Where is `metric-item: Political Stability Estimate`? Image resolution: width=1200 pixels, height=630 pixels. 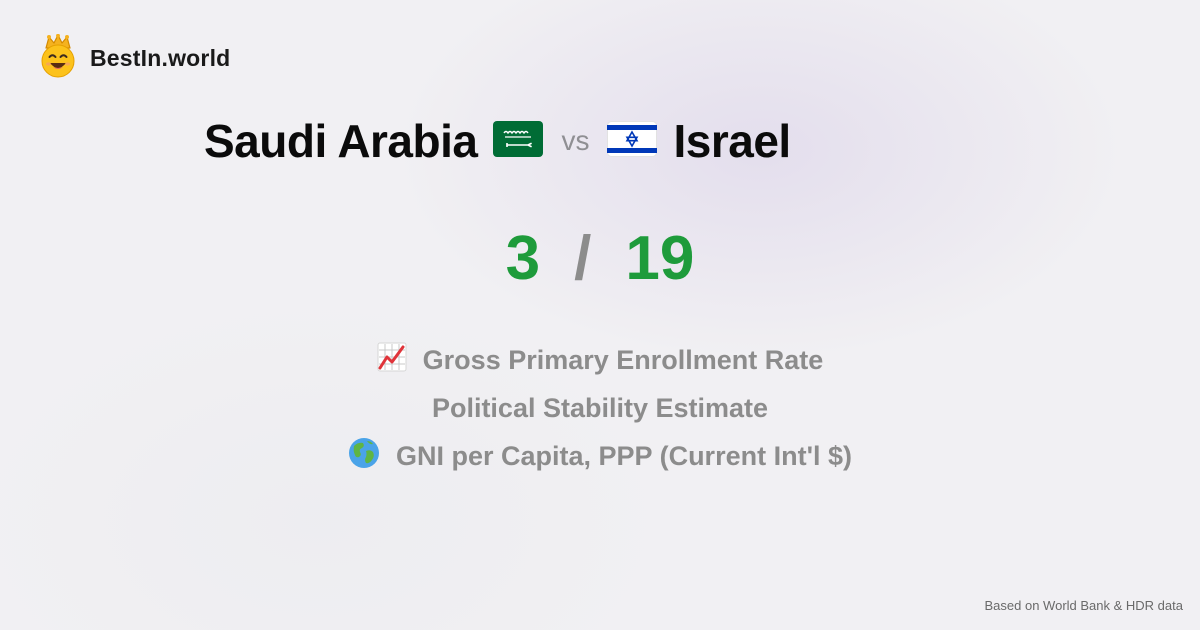
metric-item: Political Stability Estimate is located at coordinates (600, 408).